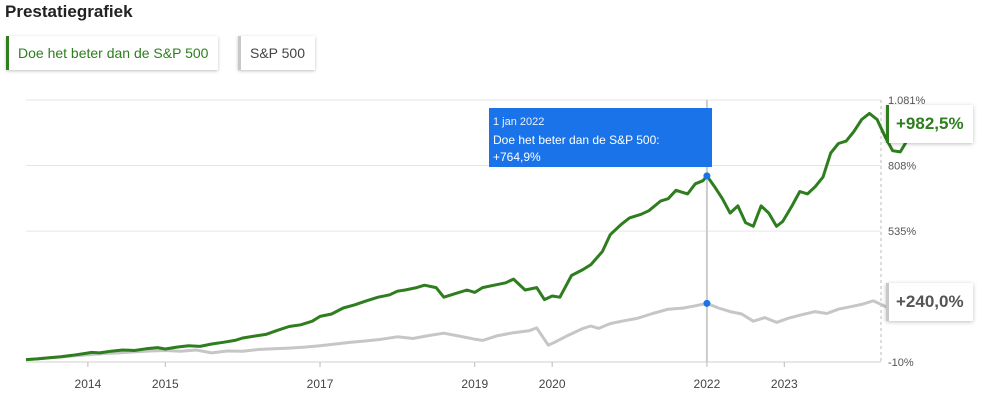 The height and width of the screenshot is (401, 996). What do you see at coordinates (707, 303) in the screenshot?
I see `hover-marker-sp500` at bounding box center [707, 303].